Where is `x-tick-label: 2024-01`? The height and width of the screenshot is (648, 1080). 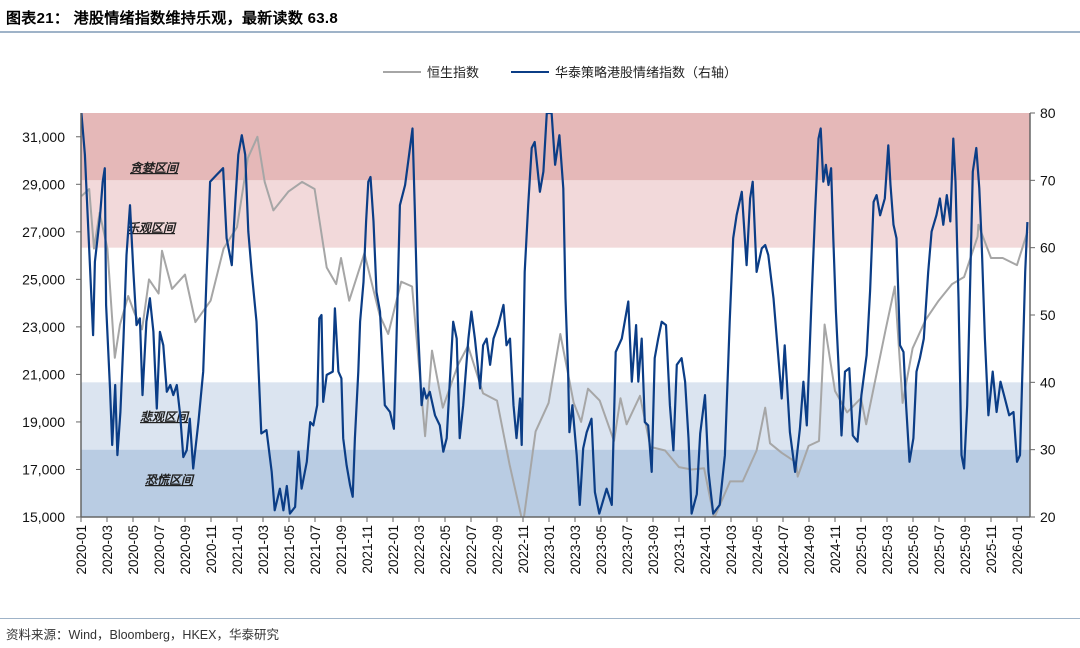 x-tick-label: 2024-01 is located at coordinates (705, 550).